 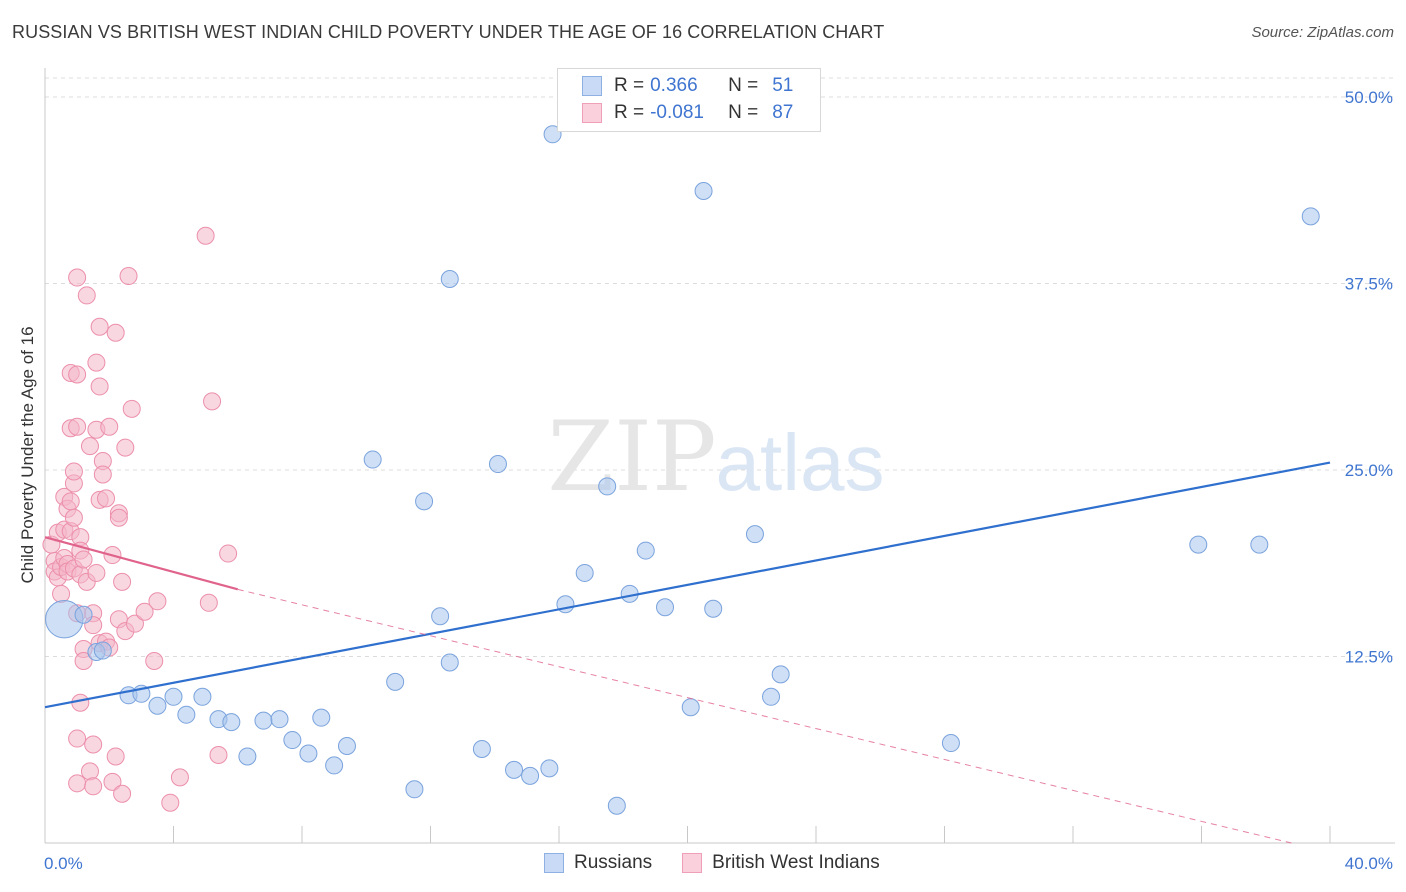 I want to click on correlation-row-russians: R = 0.366 N = 51, so click(x=687, y=86).